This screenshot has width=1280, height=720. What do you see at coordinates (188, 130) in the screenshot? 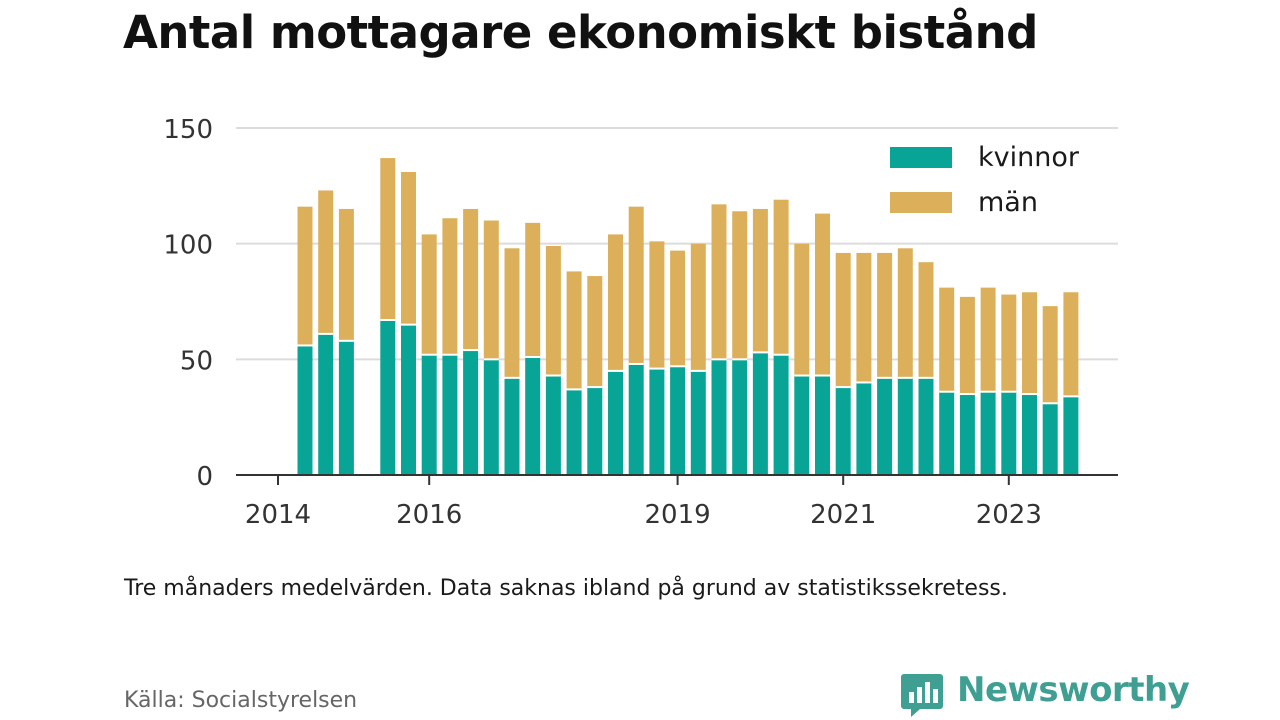
I see `y-tick-label-150: 150` at bounding box center [188, 130].